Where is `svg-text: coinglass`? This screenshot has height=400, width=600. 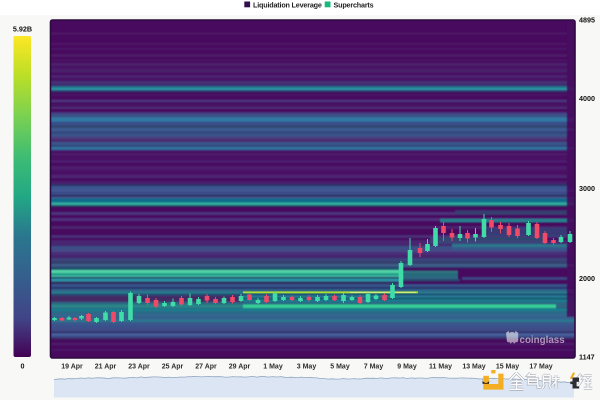 svg-text: coinglass is located at coordinates (543, 340).